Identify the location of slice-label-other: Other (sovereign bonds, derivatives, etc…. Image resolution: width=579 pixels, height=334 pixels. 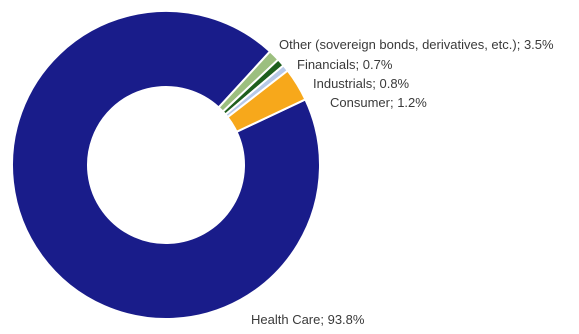
(416, 44).